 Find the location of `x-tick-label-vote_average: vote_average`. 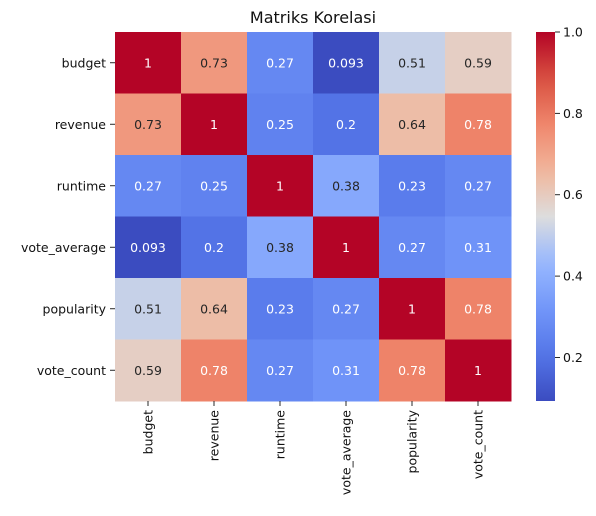

x-tick-label-vote_average: vote_average is located at coordinates (346, 452).